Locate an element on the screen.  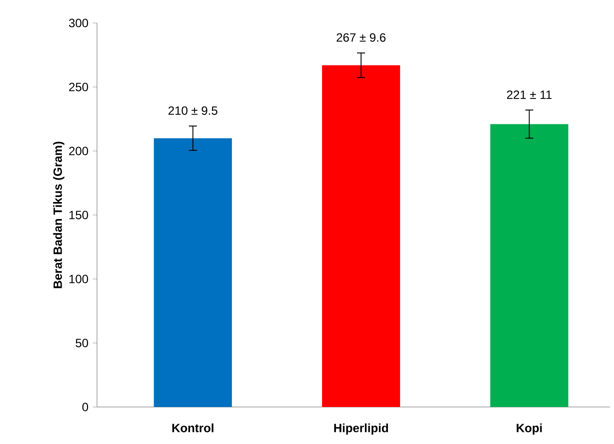
y-tick-label: 0 is located at coordinates (85, 407).